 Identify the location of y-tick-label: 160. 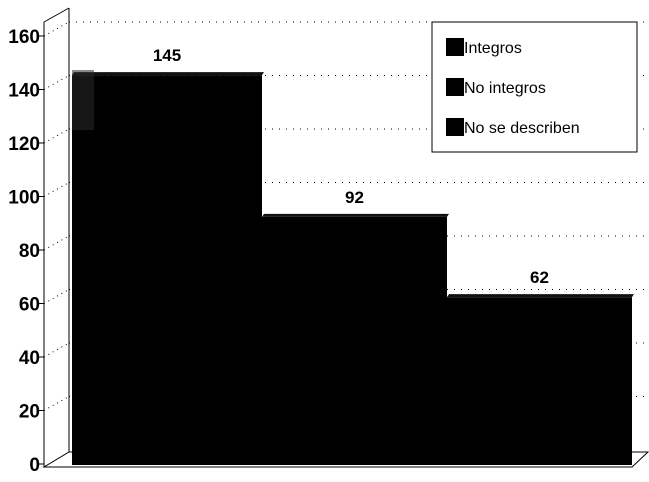
(24, 37).